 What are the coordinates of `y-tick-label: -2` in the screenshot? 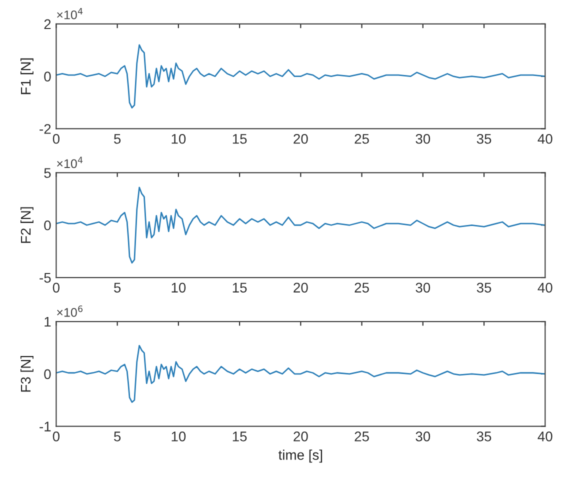 It's located at (45, 129).